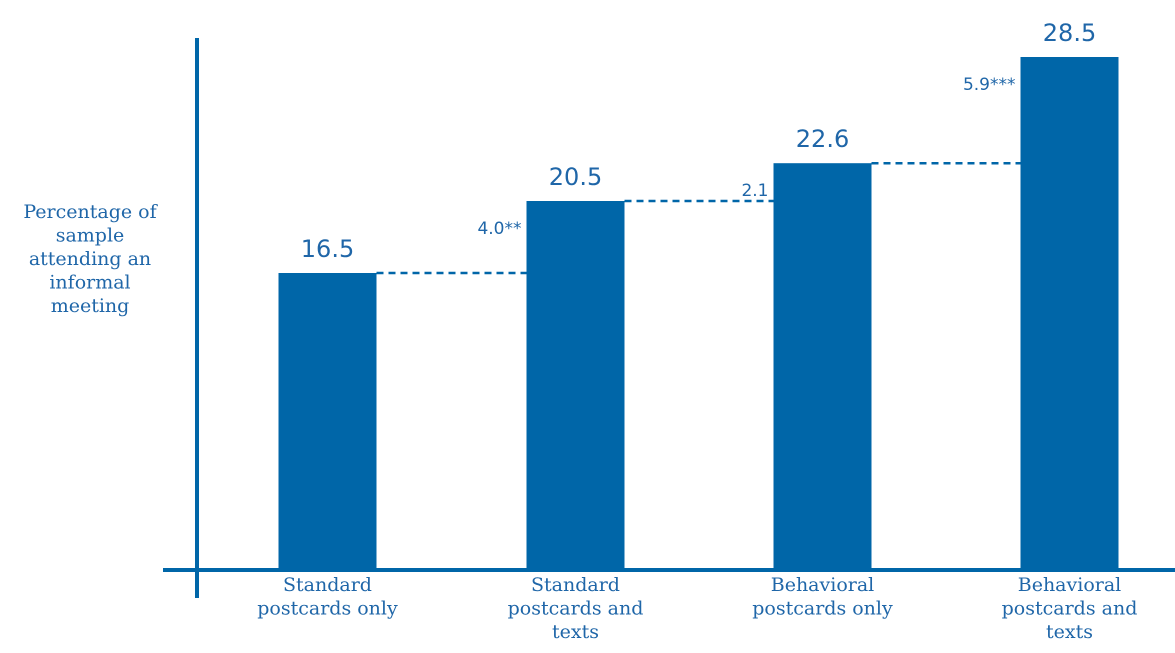 The width and height of the screenshot is (1175, 653). I want to click on y-axis-label-line: Percentage of, so click(90, 212).